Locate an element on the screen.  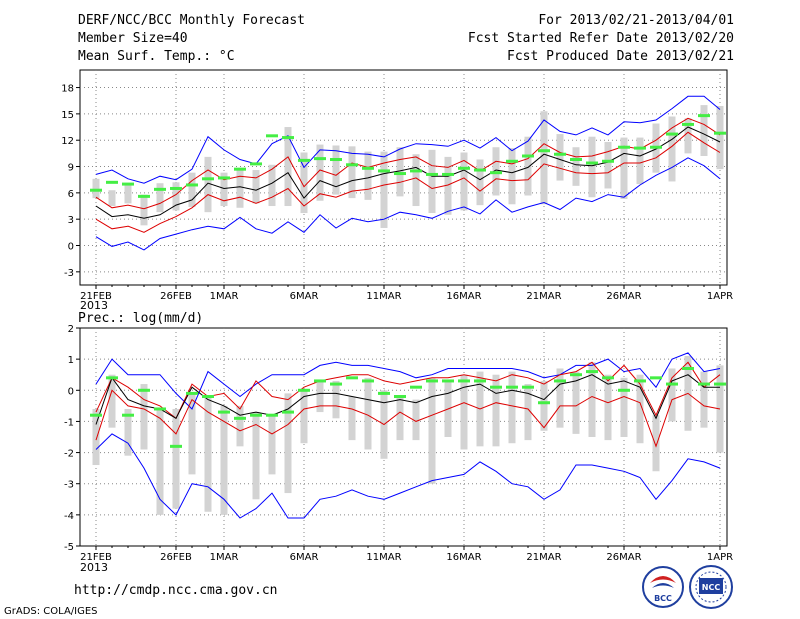
temp-line-upper is located at coordinates (408, 163).